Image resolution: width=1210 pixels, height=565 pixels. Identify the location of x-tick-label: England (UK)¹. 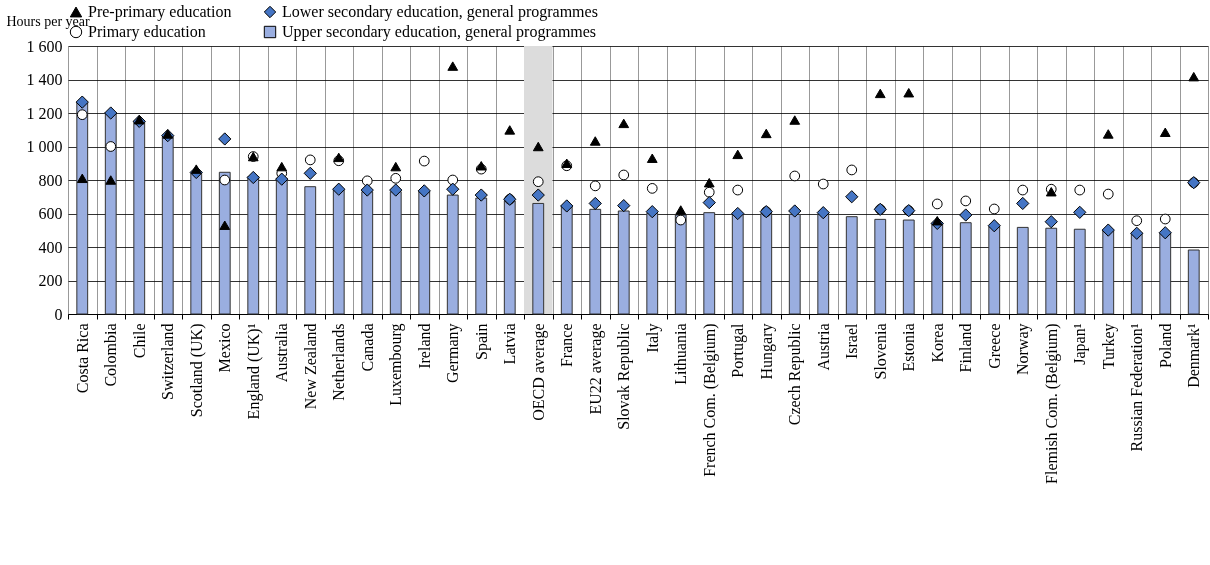
(253, 371).